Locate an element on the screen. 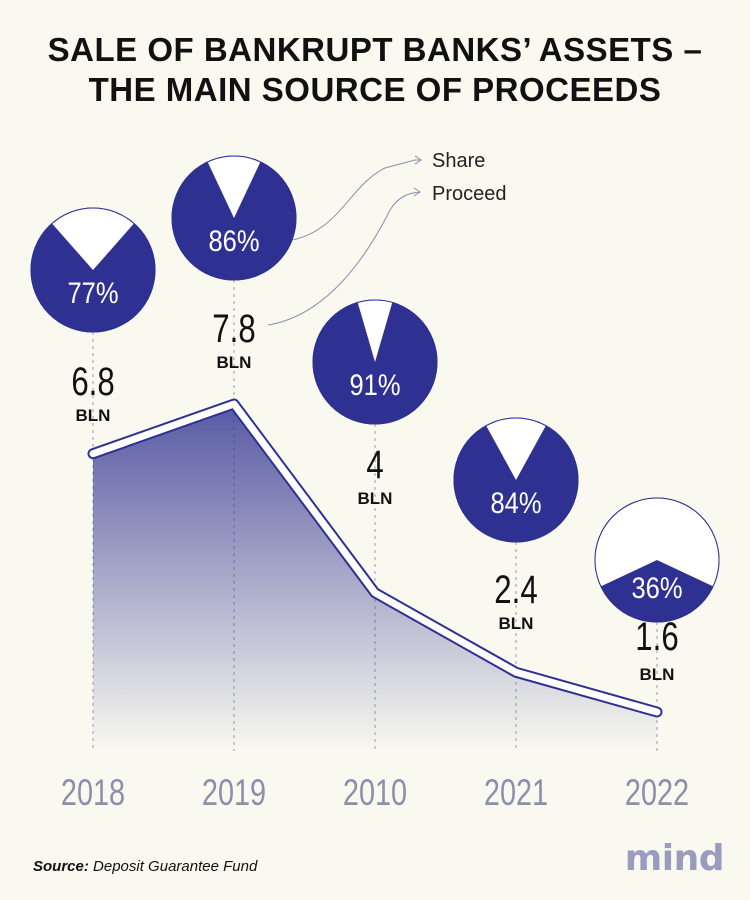  proceed-value-2022: 1.6 is located at coordinates (656, 636).